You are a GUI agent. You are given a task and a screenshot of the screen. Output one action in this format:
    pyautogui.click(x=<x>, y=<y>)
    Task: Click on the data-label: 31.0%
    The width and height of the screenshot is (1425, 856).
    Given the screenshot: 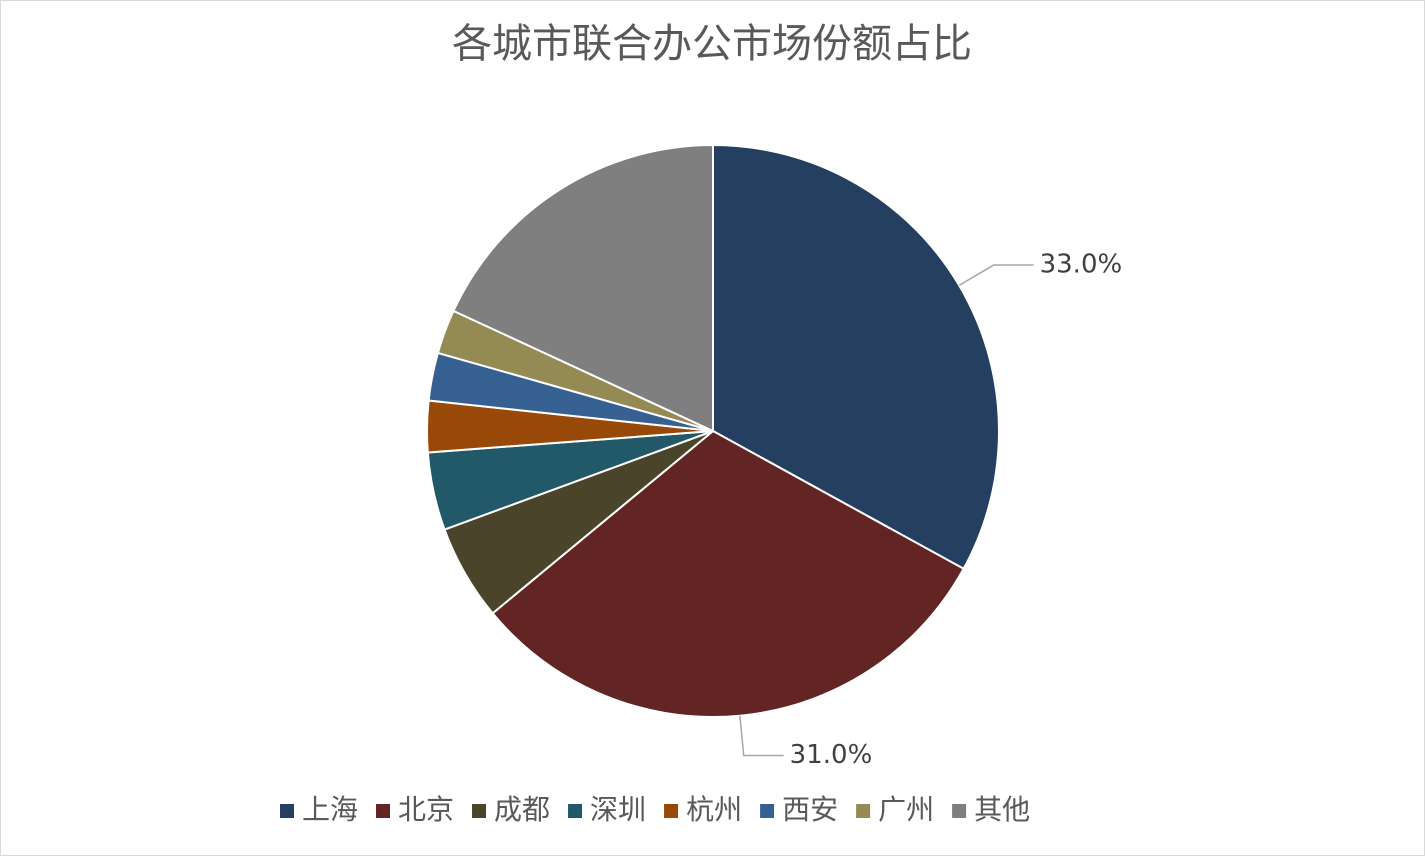 What is the action you would take?
    pyautogui.click(x=831, y=755)
    